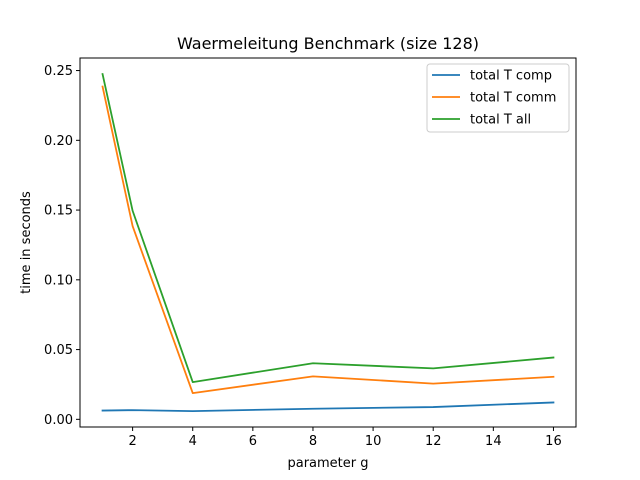  Describe the element at coordinates (193, 441) in the screenshot. I see `x-tick-label: 4` at that location.